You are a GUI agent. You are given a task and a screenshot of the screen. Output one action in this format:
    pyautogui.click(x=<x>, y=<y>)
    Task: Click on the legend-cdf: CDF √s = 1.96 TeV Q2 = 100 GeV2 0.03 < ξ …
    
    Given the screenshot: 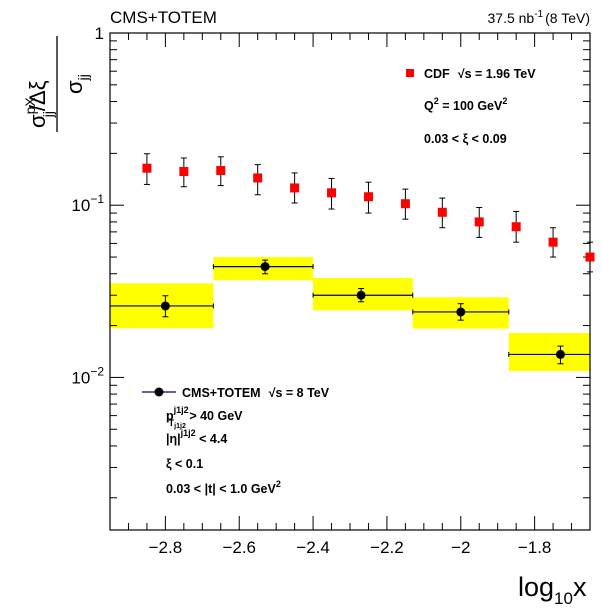 What is the action you would take?
    pyautogui.click(x=471, y=106)
    